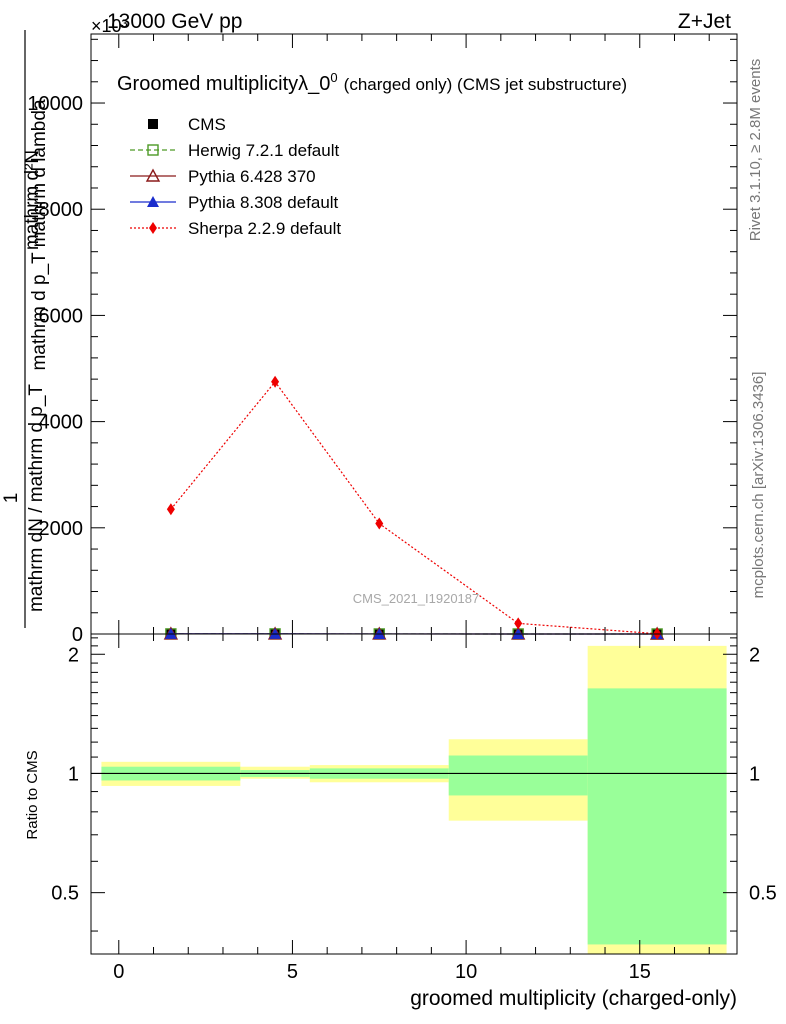  I want to click on main-y-tick-label: 0, so click(77, 635).